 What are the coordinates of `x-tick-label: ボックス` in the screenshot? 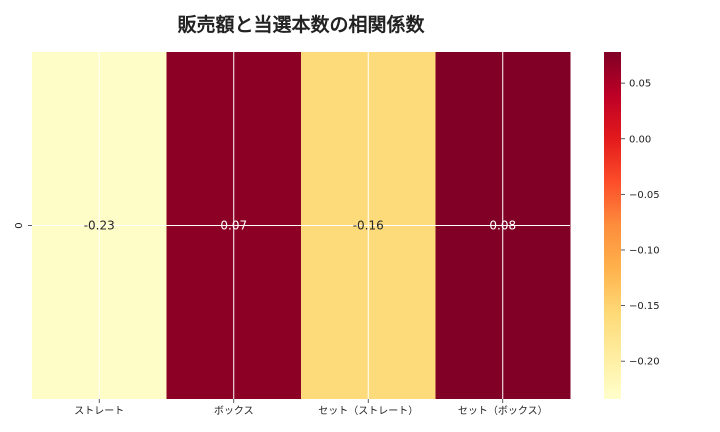 It's located at (234, 411).